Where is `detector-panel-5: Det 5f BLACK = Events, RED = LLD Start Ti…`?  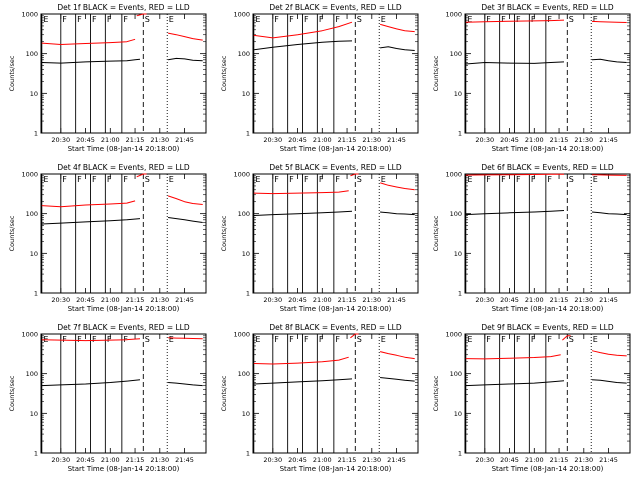 detector-panel-5: Det 5f BLACK = Events, RED = LLD Start Ti… is located at coordinates (319, 238).